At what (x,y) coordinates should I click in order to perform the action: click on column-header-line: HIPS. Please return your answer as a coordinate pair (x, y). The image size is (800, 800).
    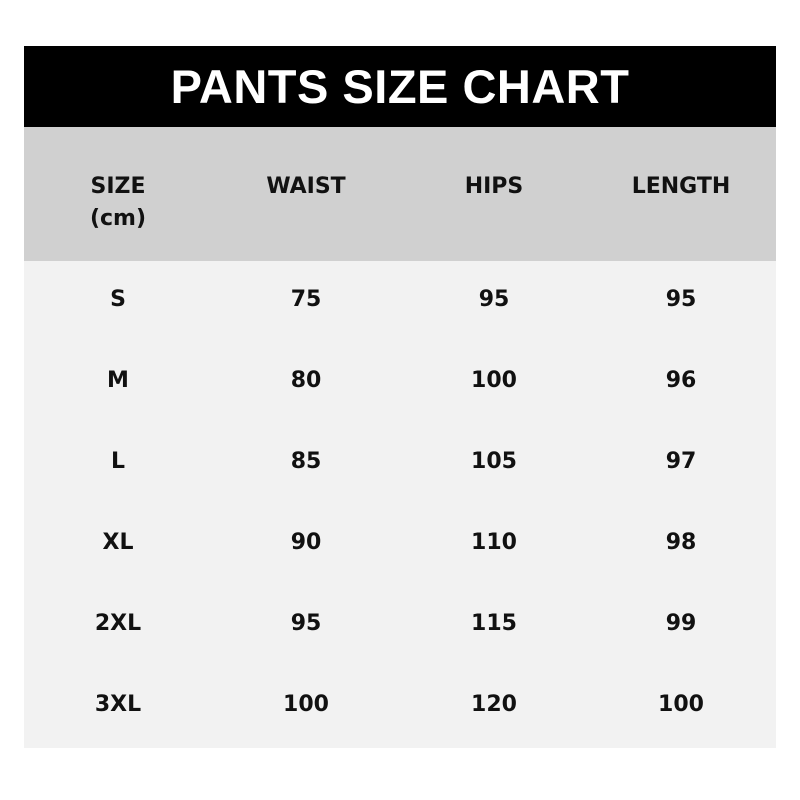
    Looking at the image, I should click on (494, 186).